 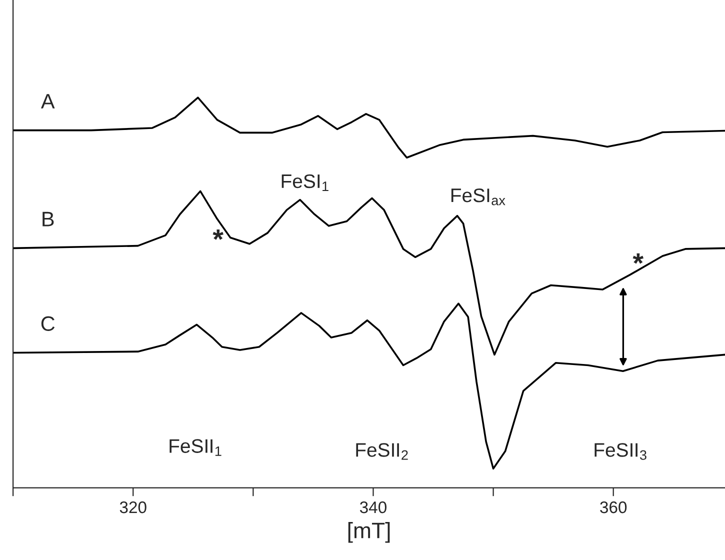 What do you see at coordinates (133, 507) in the screenshot?
I see `x-tick-label: 320` at bounding box center [133, 507].